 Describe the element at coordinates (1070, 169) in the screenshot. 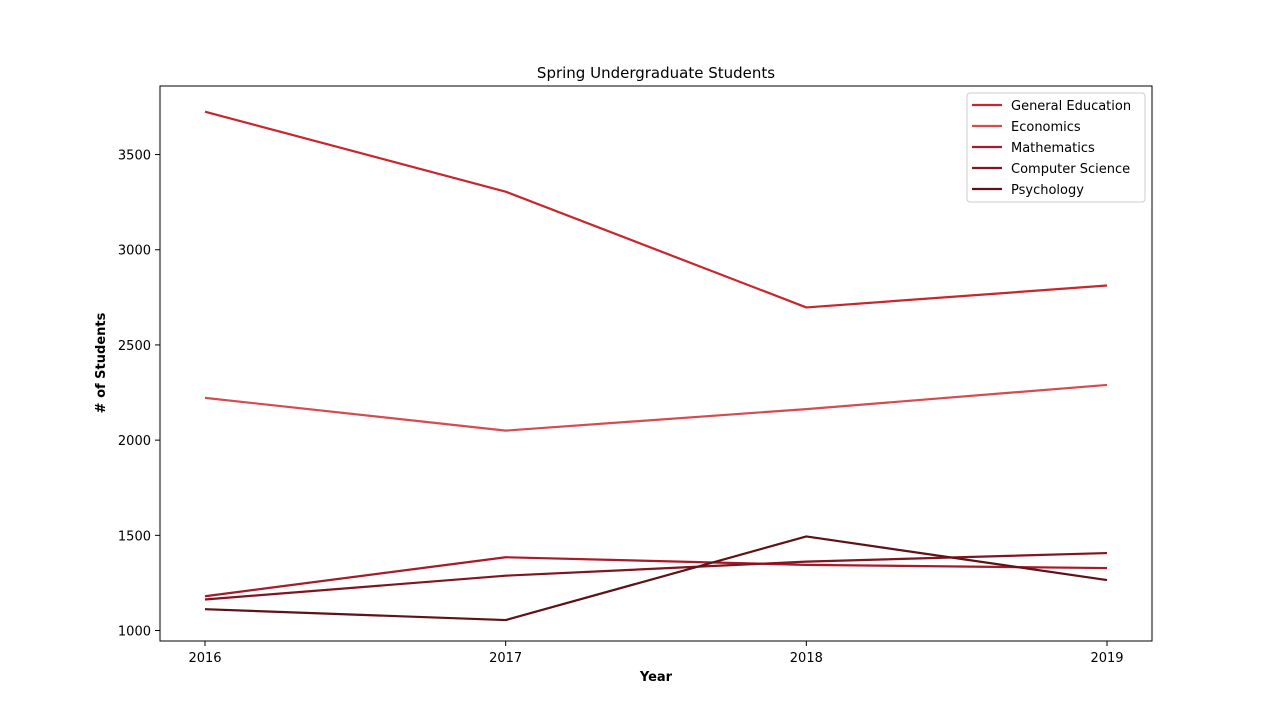

I see `legend-entry-label: Computer Science` at that location.